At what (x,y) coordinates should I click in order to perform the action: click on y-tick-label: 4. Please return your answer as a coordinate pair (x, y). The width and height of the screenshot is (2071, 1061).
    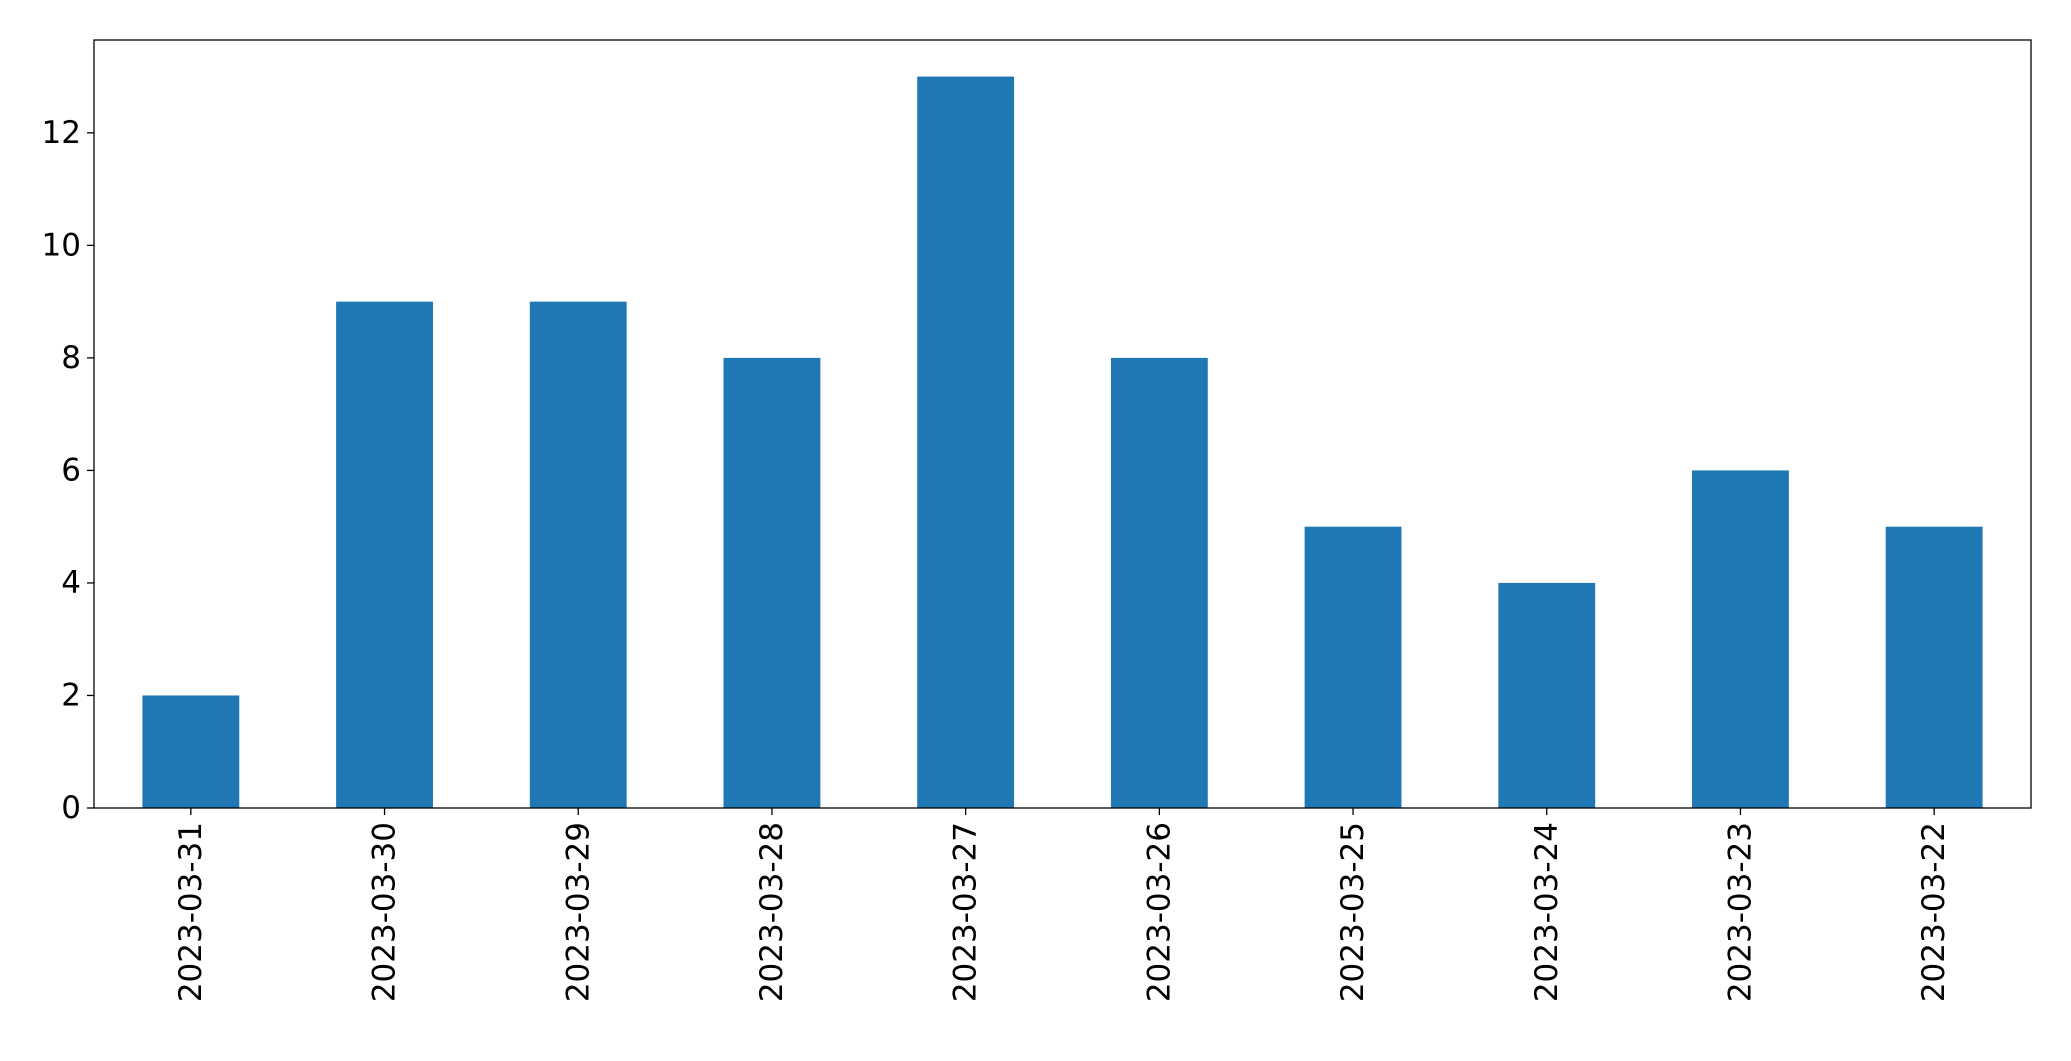
    Looking at the image, I should click on (71, 583).